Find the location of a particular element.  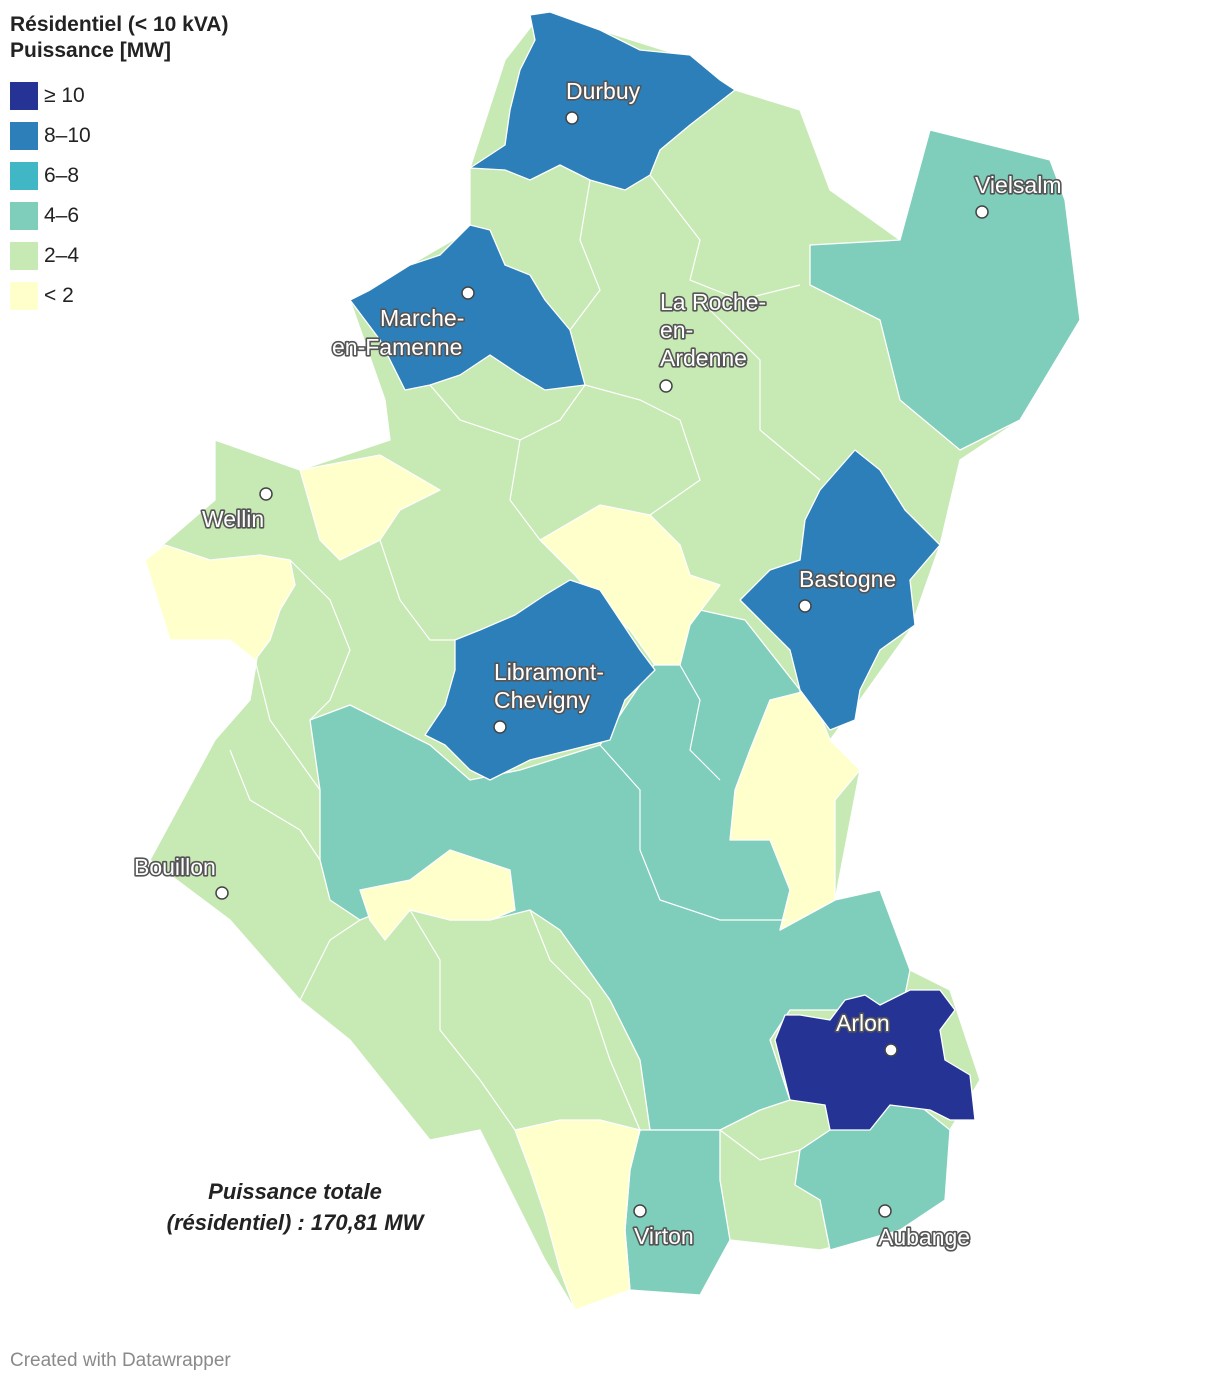

legend-item-8-10: 8–10 is located at coordinates (50, 136).